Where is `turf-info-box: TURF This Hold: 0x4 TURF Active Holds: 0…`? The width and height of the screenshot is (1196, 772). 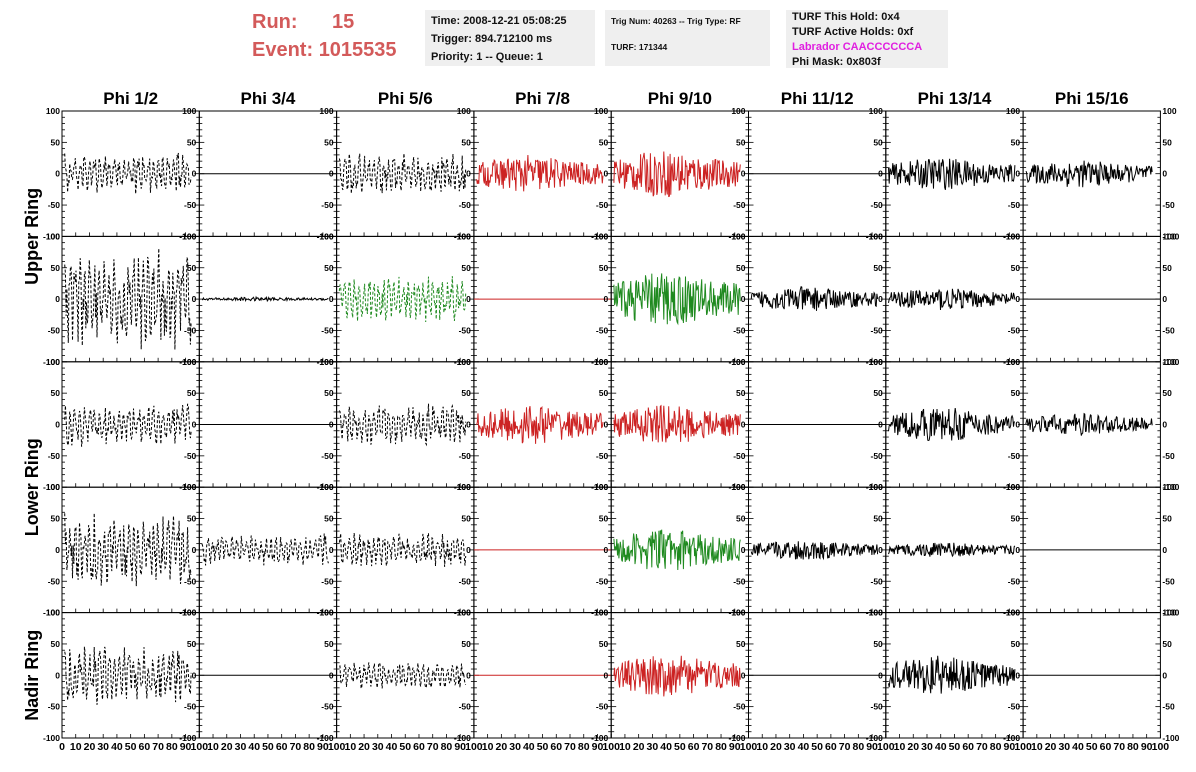 turf-info-box: TURF This Hold: 0x4 TURF Active Holds: 0… is located at coordinates (867, 39).